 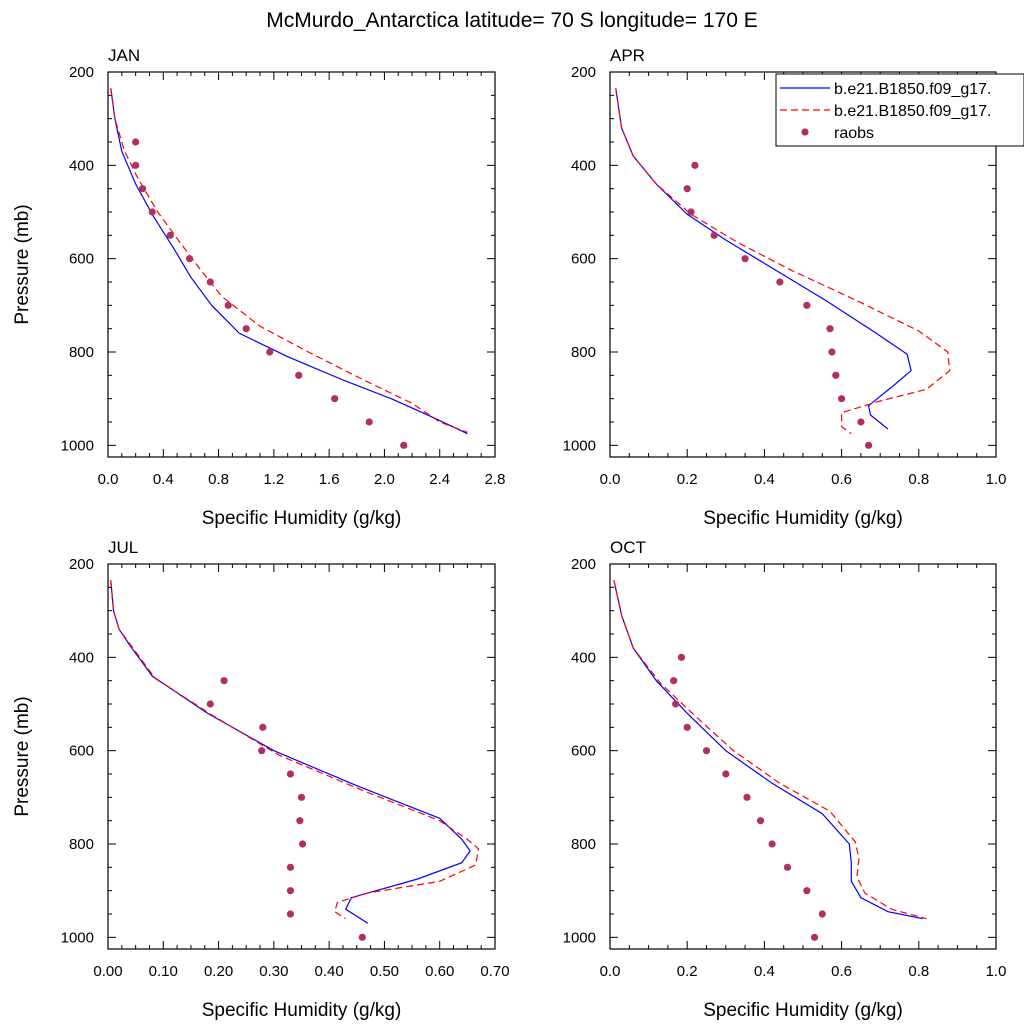 What do you see at coordinates (841, 479) in the screenshot?
I see `x-tick-label: 0.6` at bounding box center [841, 479].